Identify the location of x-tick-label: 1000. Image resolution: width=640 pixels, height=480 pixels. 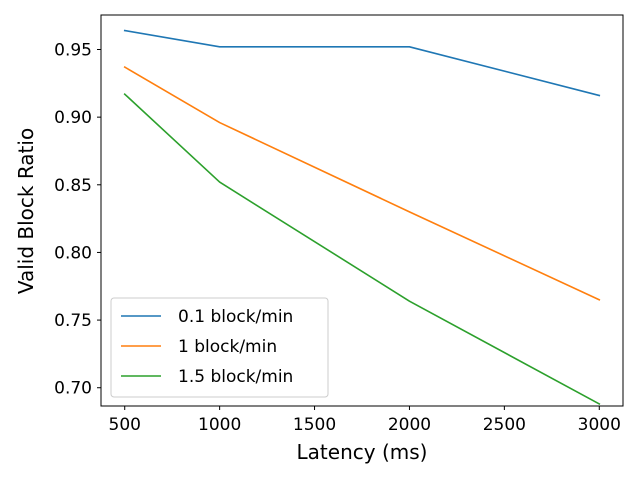
(219, 425).